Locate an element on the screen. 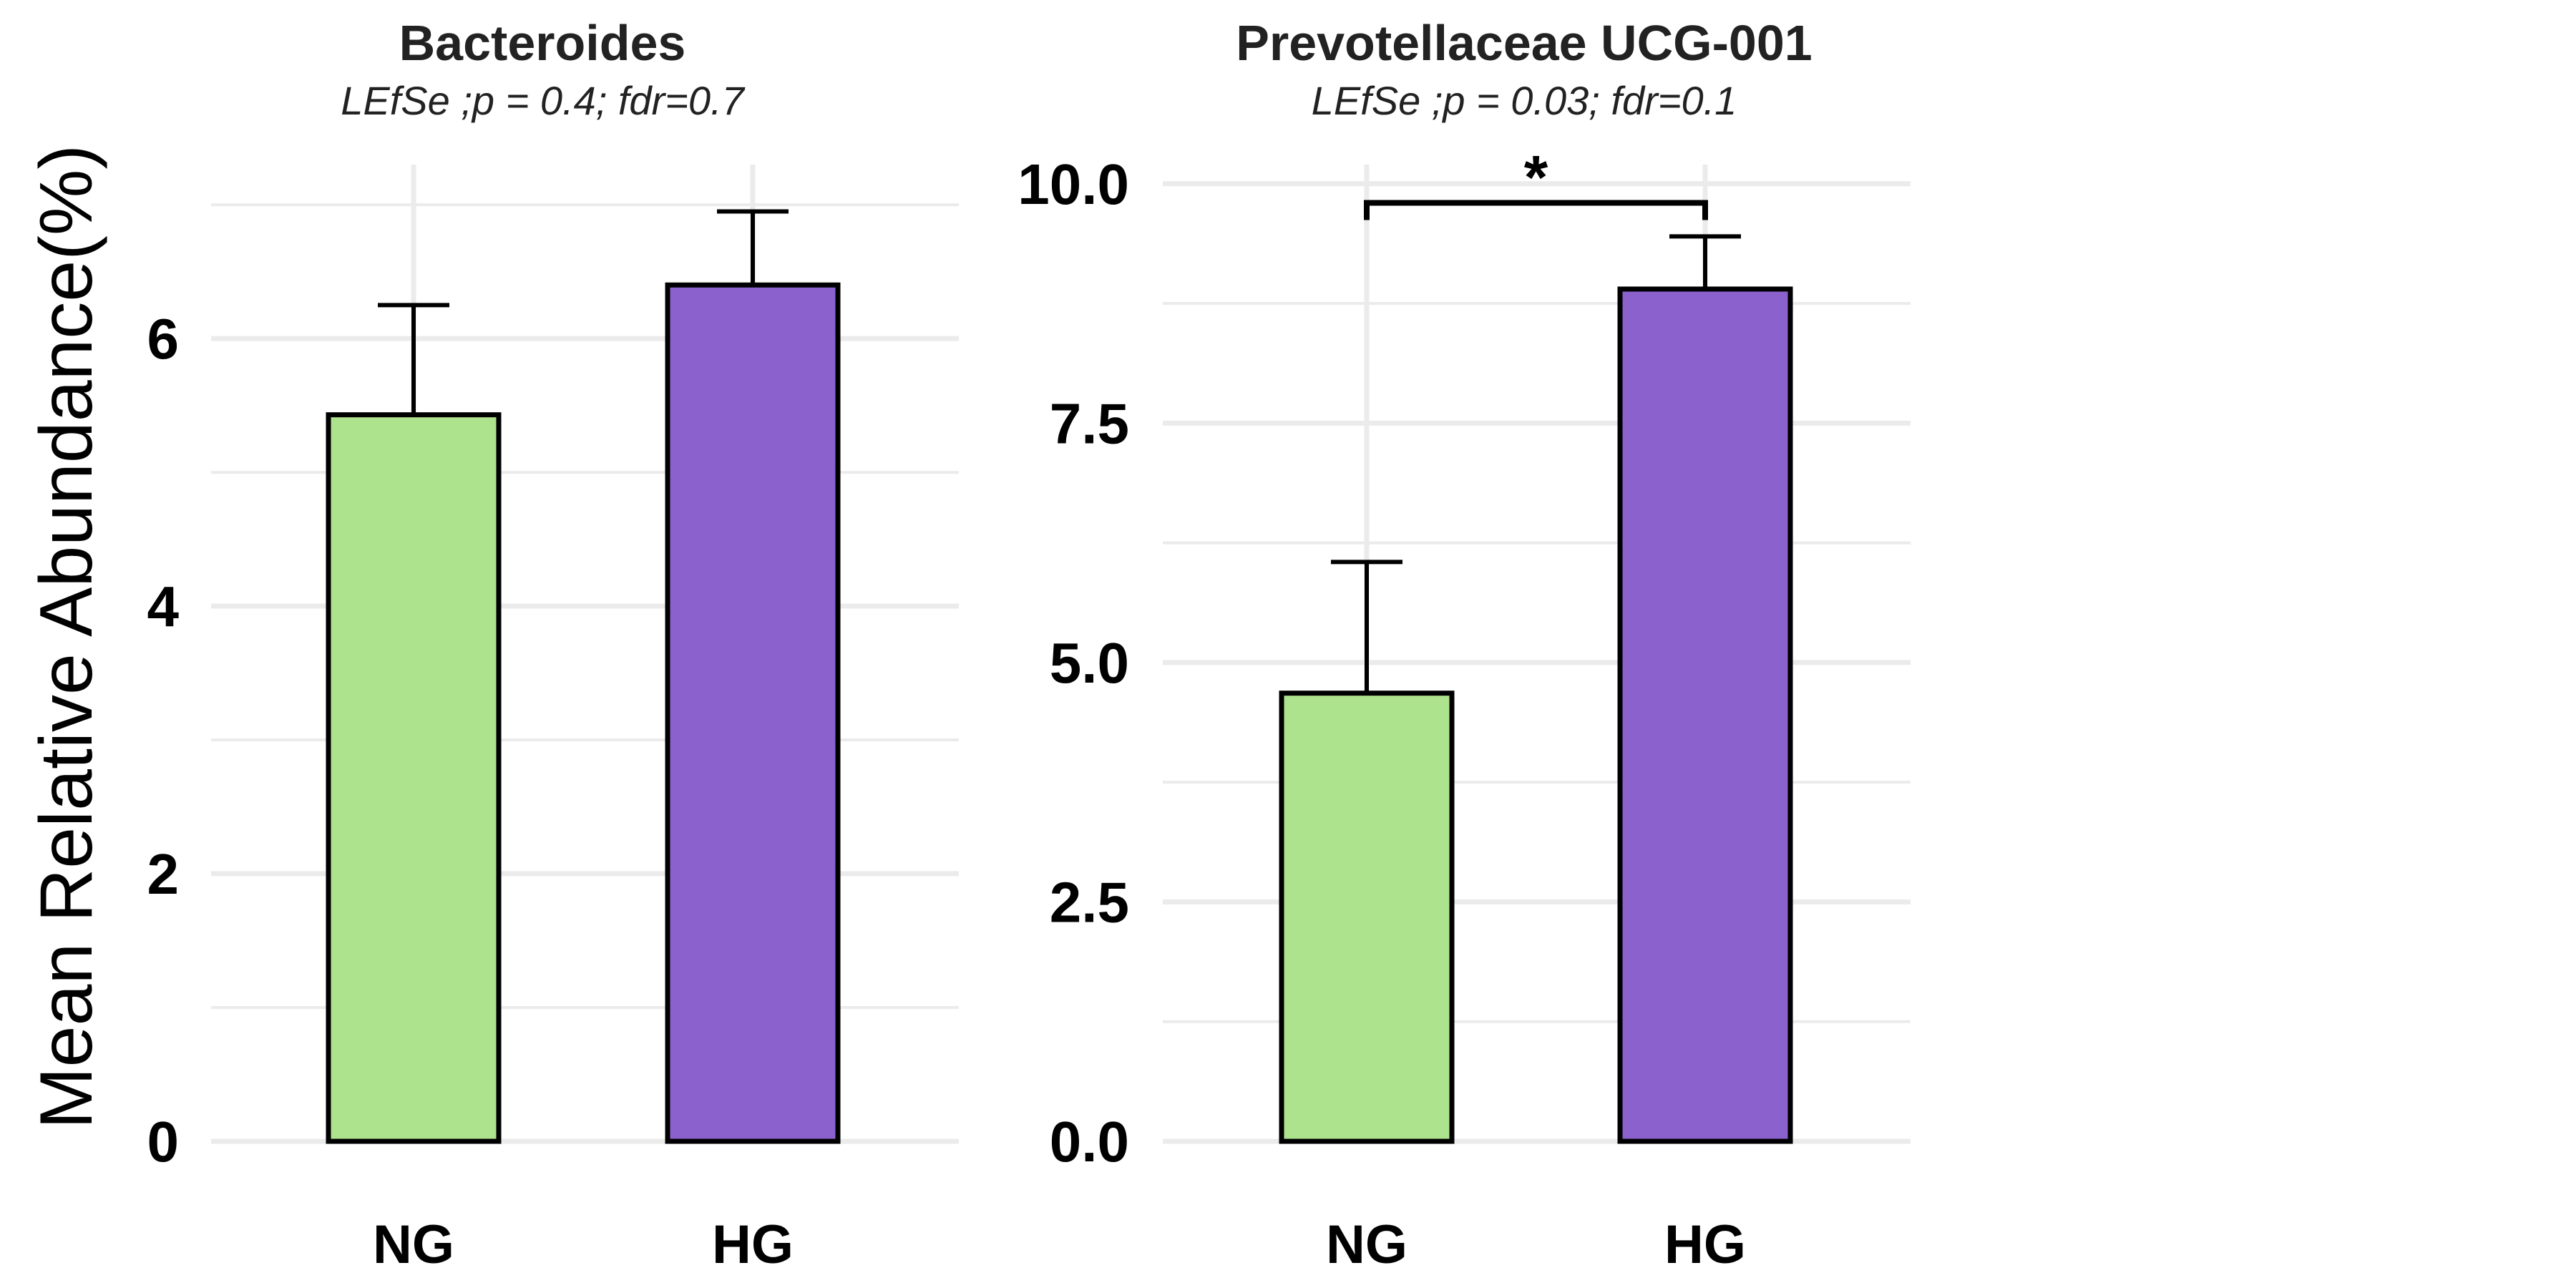 This screenshot has width=2576, height=1288. y-tick-label: 6 is located at coordinates (163, 339).